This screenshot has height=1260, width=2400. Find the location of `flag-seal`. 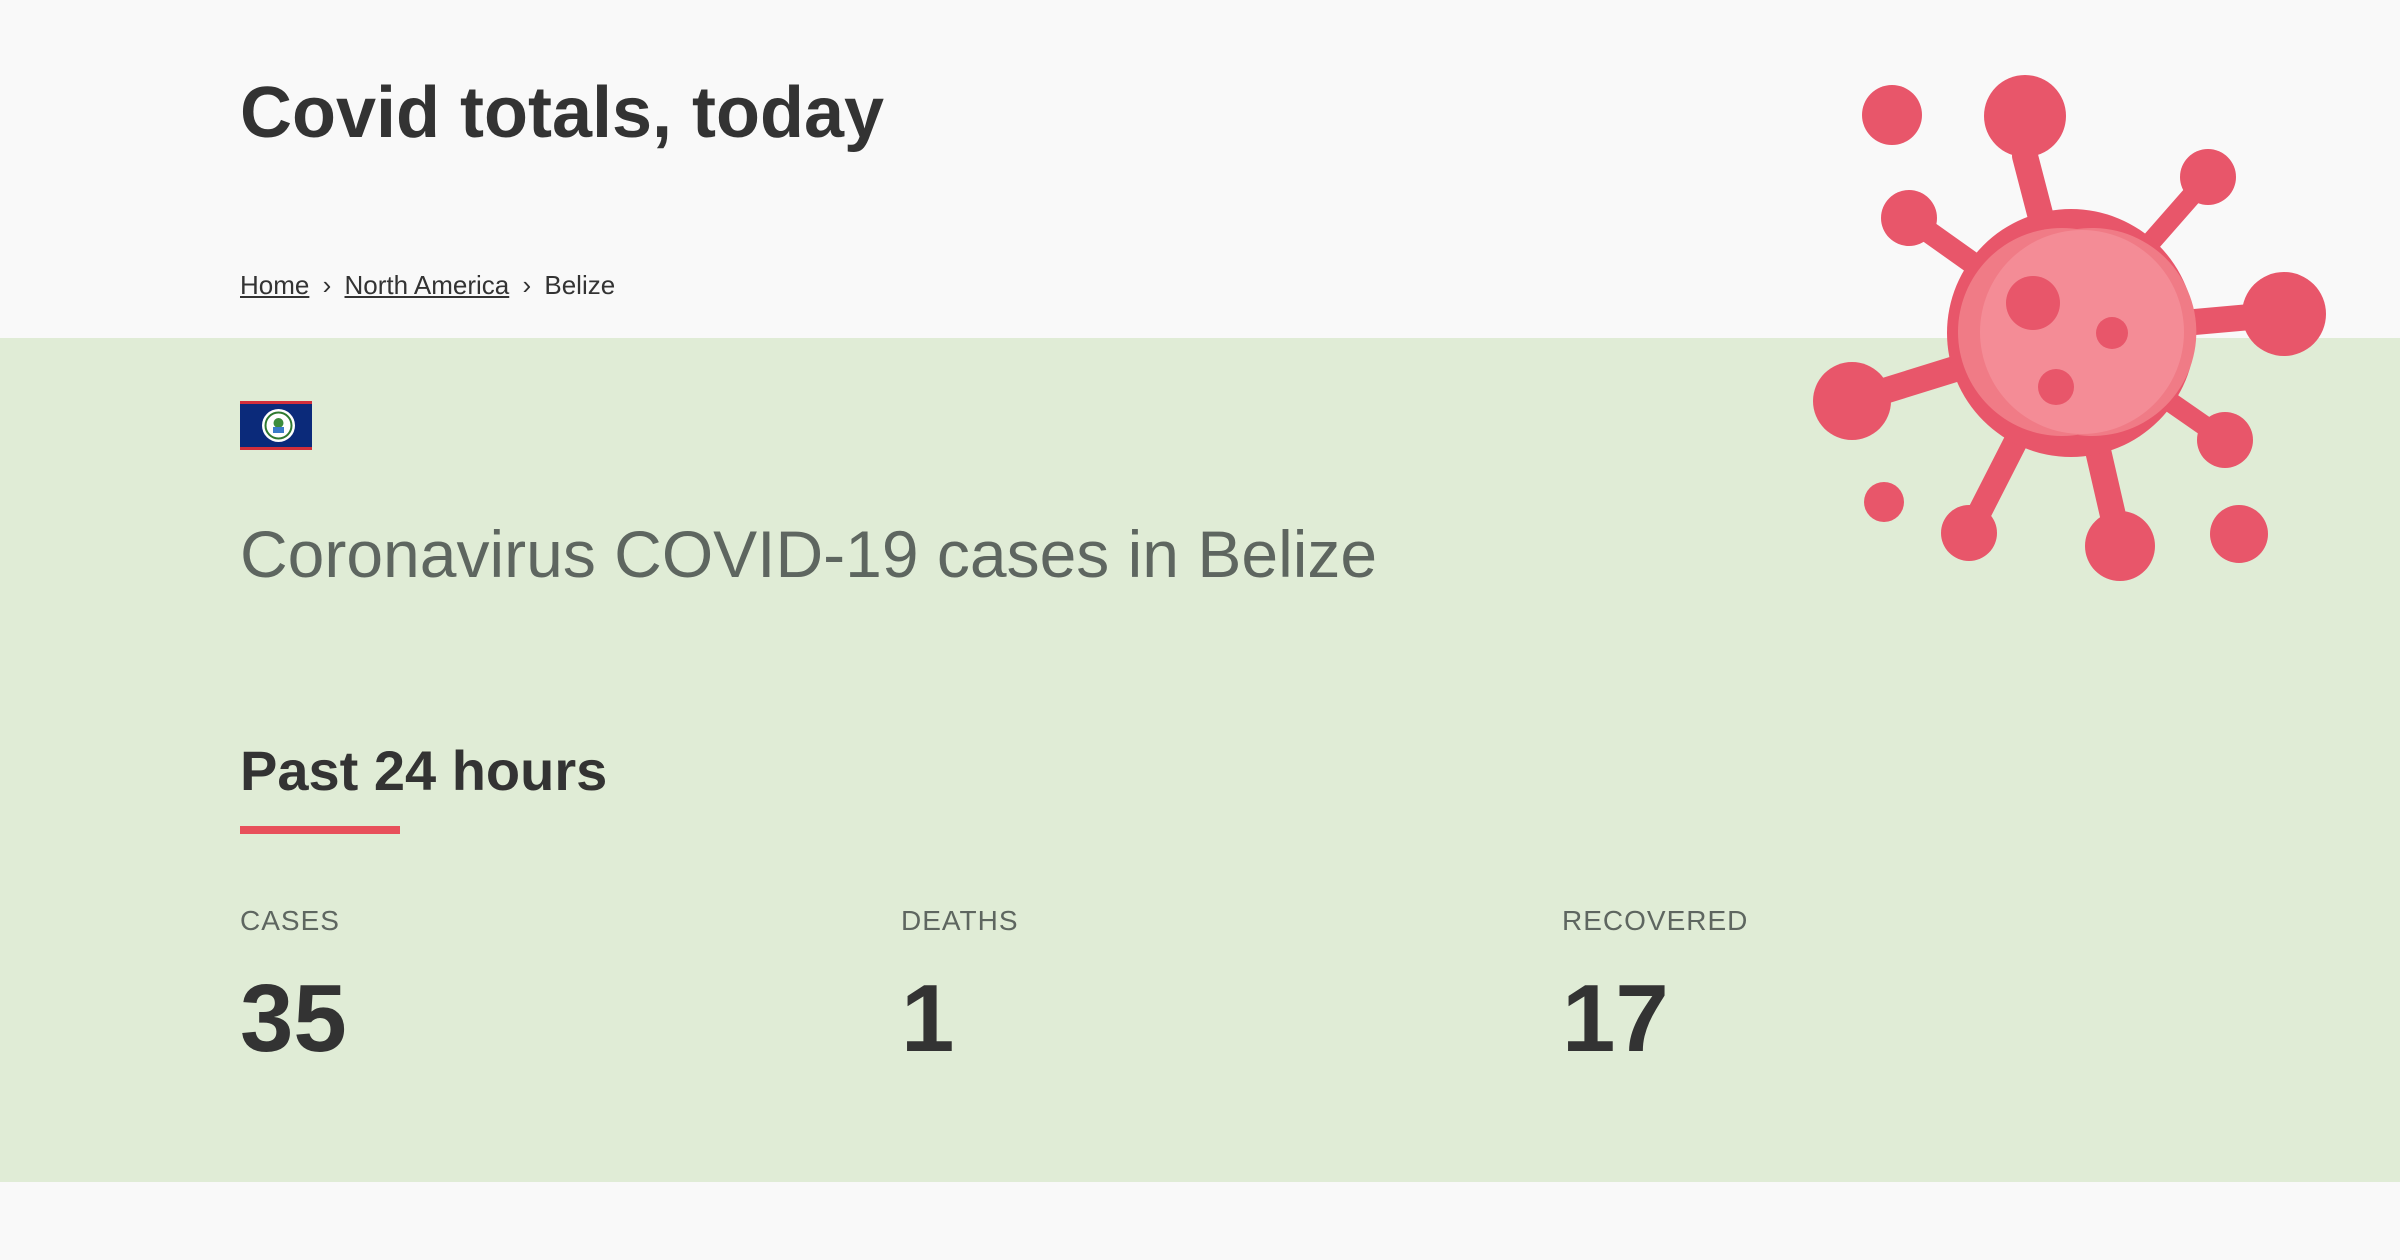

flag-seal is located at coordinates (278, 425).